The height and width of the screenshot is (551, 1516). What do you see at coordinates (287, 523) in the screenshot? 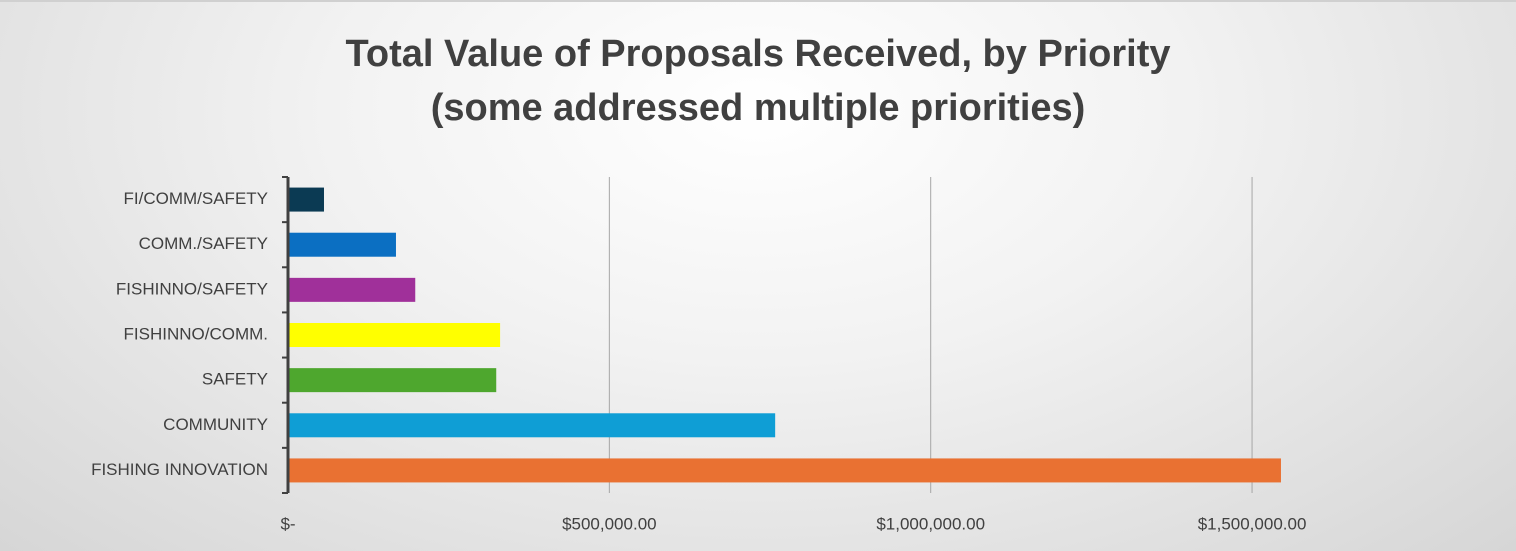
I see `x-tick-label: $-` at bounding box center [287, 523].